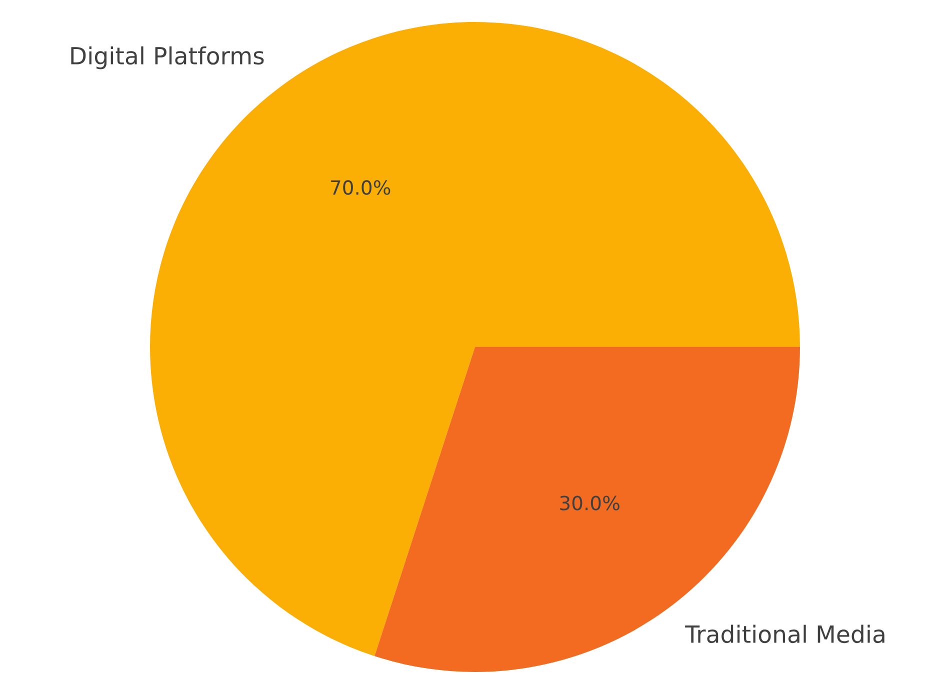  Describe the element at coordinates (360, 187) in the screenshot. I see `data-label: 70.0%` at that location.